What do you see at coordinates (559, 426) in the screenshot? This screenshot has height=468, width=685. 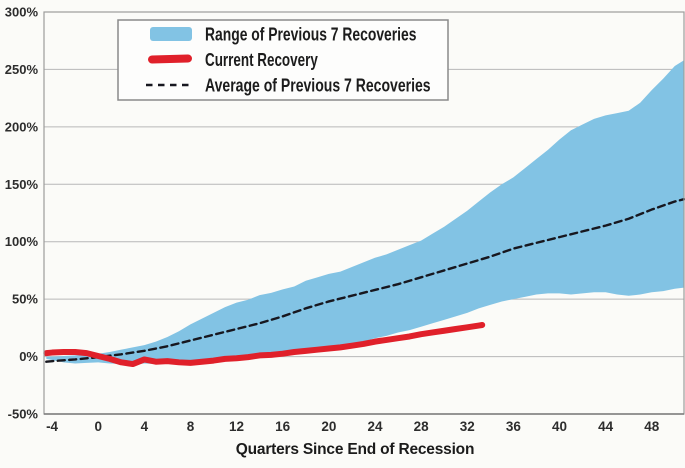 I see `x-tick-label: 40` at bounding box center [559, 426].